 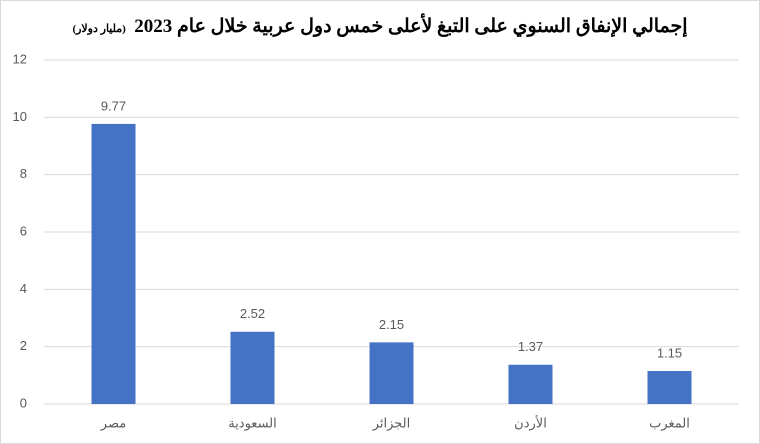 What do you see at coordinates (99, 29) in the screenshot?
I see `chart-subtitle: (مليار دولار)` at bounding box center [99, 29].